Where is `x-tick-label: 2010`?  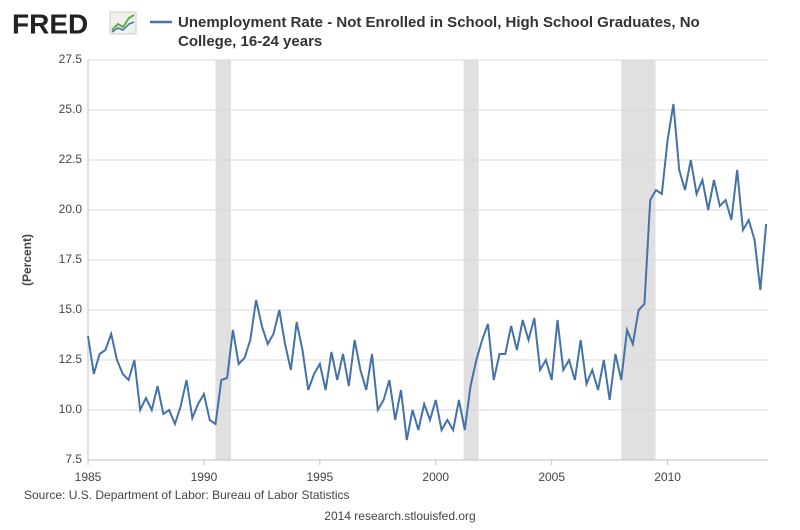 x-tick-label: 2010 is located at coordinates (667, 477).